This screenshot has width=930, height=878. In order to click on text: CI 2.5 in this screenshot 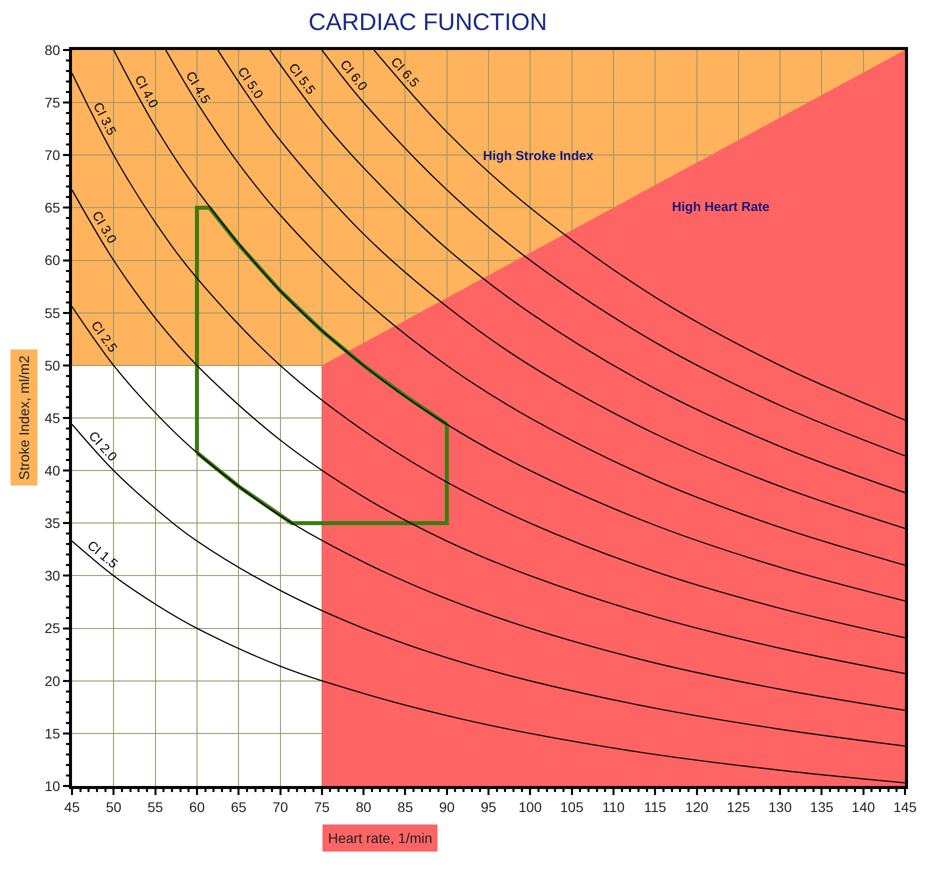, I will do `click(104, 337)`.